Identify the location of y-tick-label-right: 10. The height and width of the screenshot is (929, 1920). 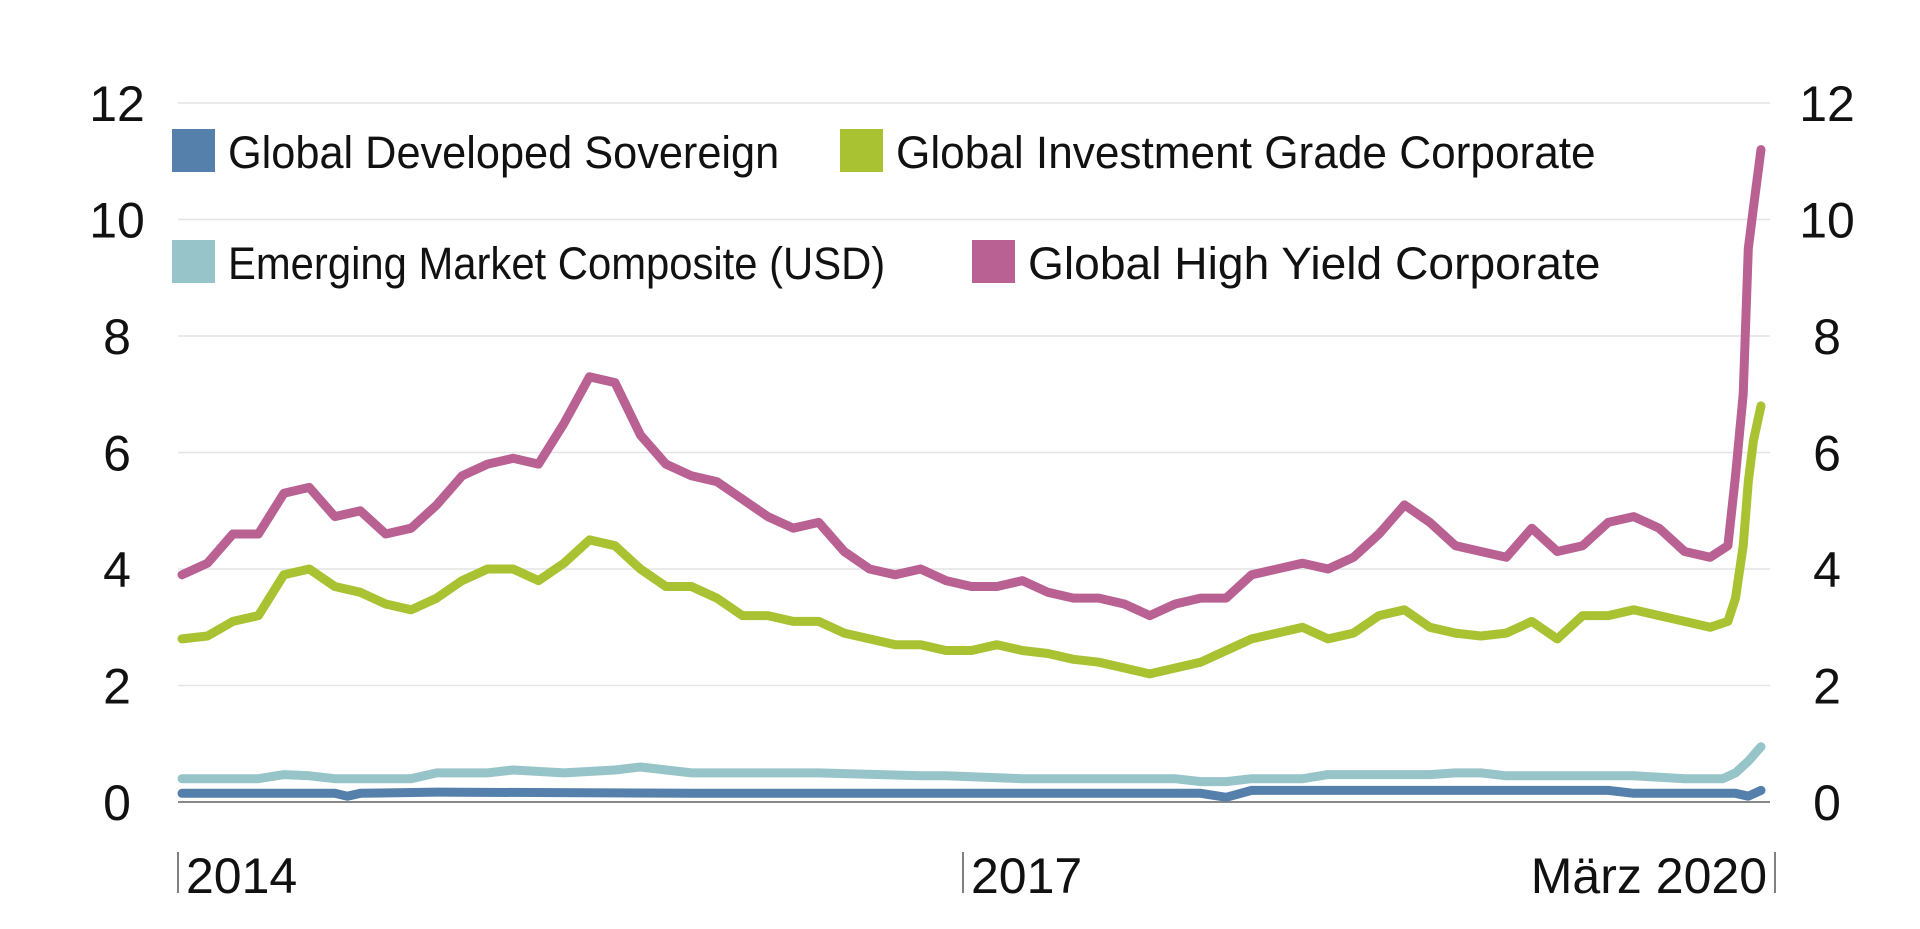
(1827, 221).